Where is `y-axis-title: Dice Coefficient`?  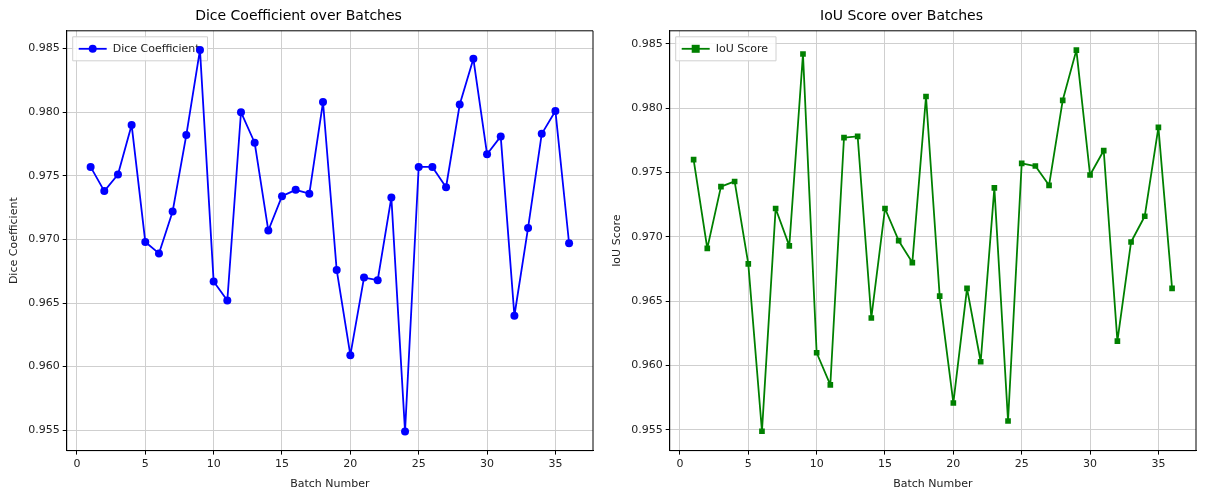 y-axis-title: Dice Coefficient is located at coordinates (14, 240).